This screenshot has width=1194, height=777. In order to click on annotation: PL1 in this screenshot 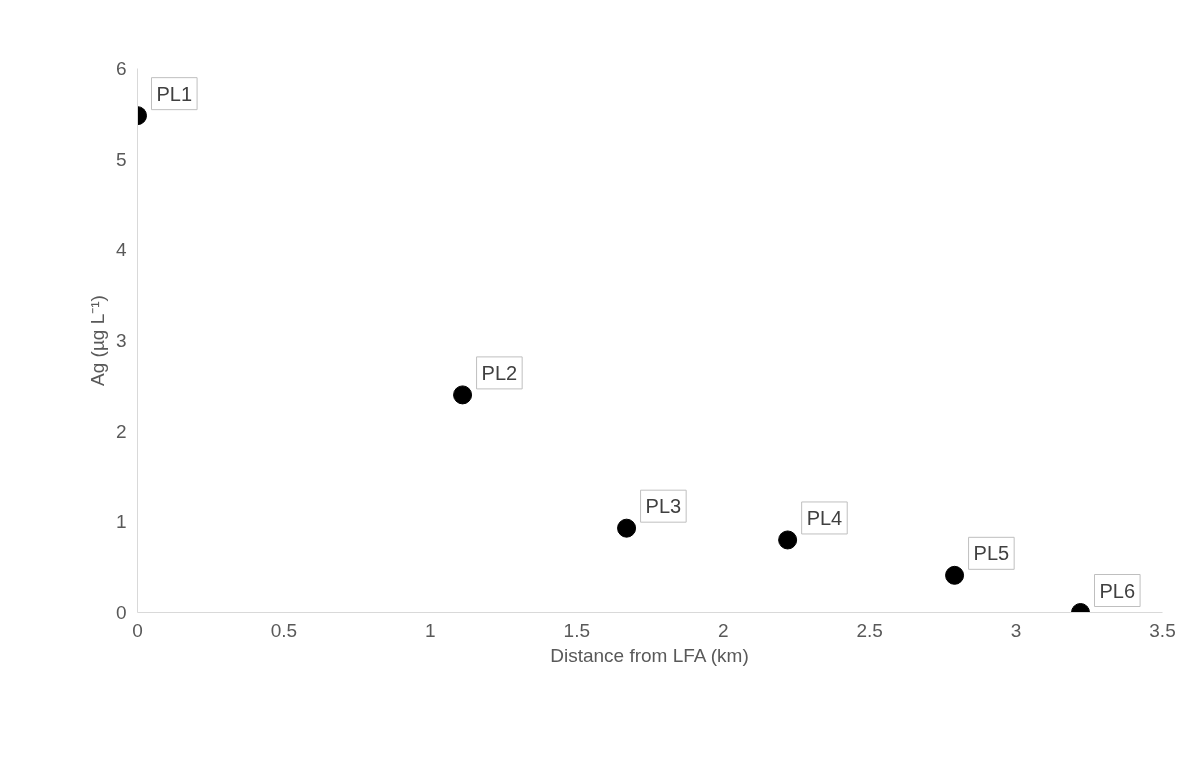, I will do `click(174, 93)`.